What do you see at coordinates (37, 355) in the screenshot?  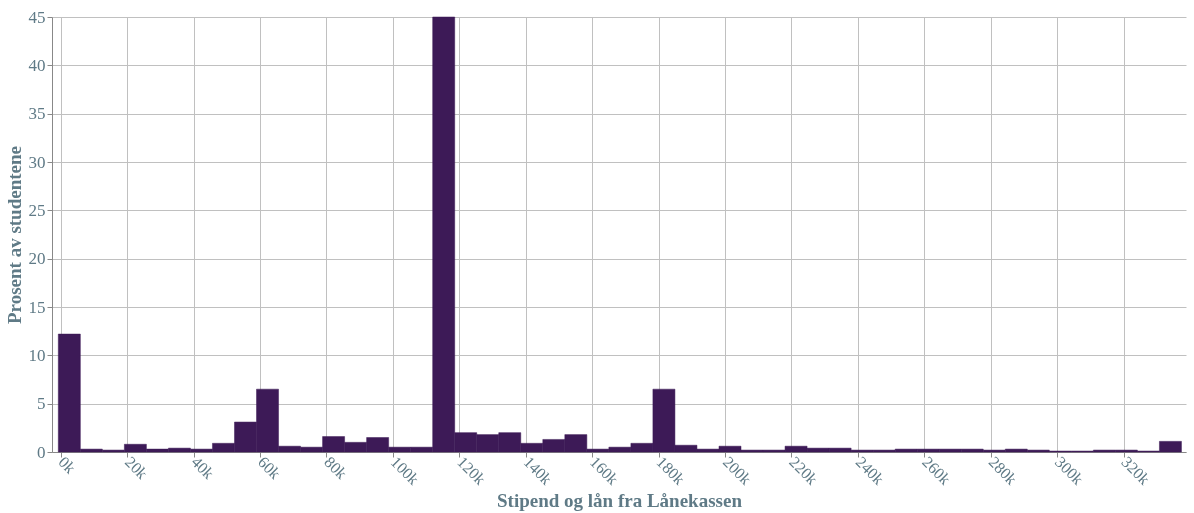 I see `y-tick-label: 10` at bounding box center [37, 355].